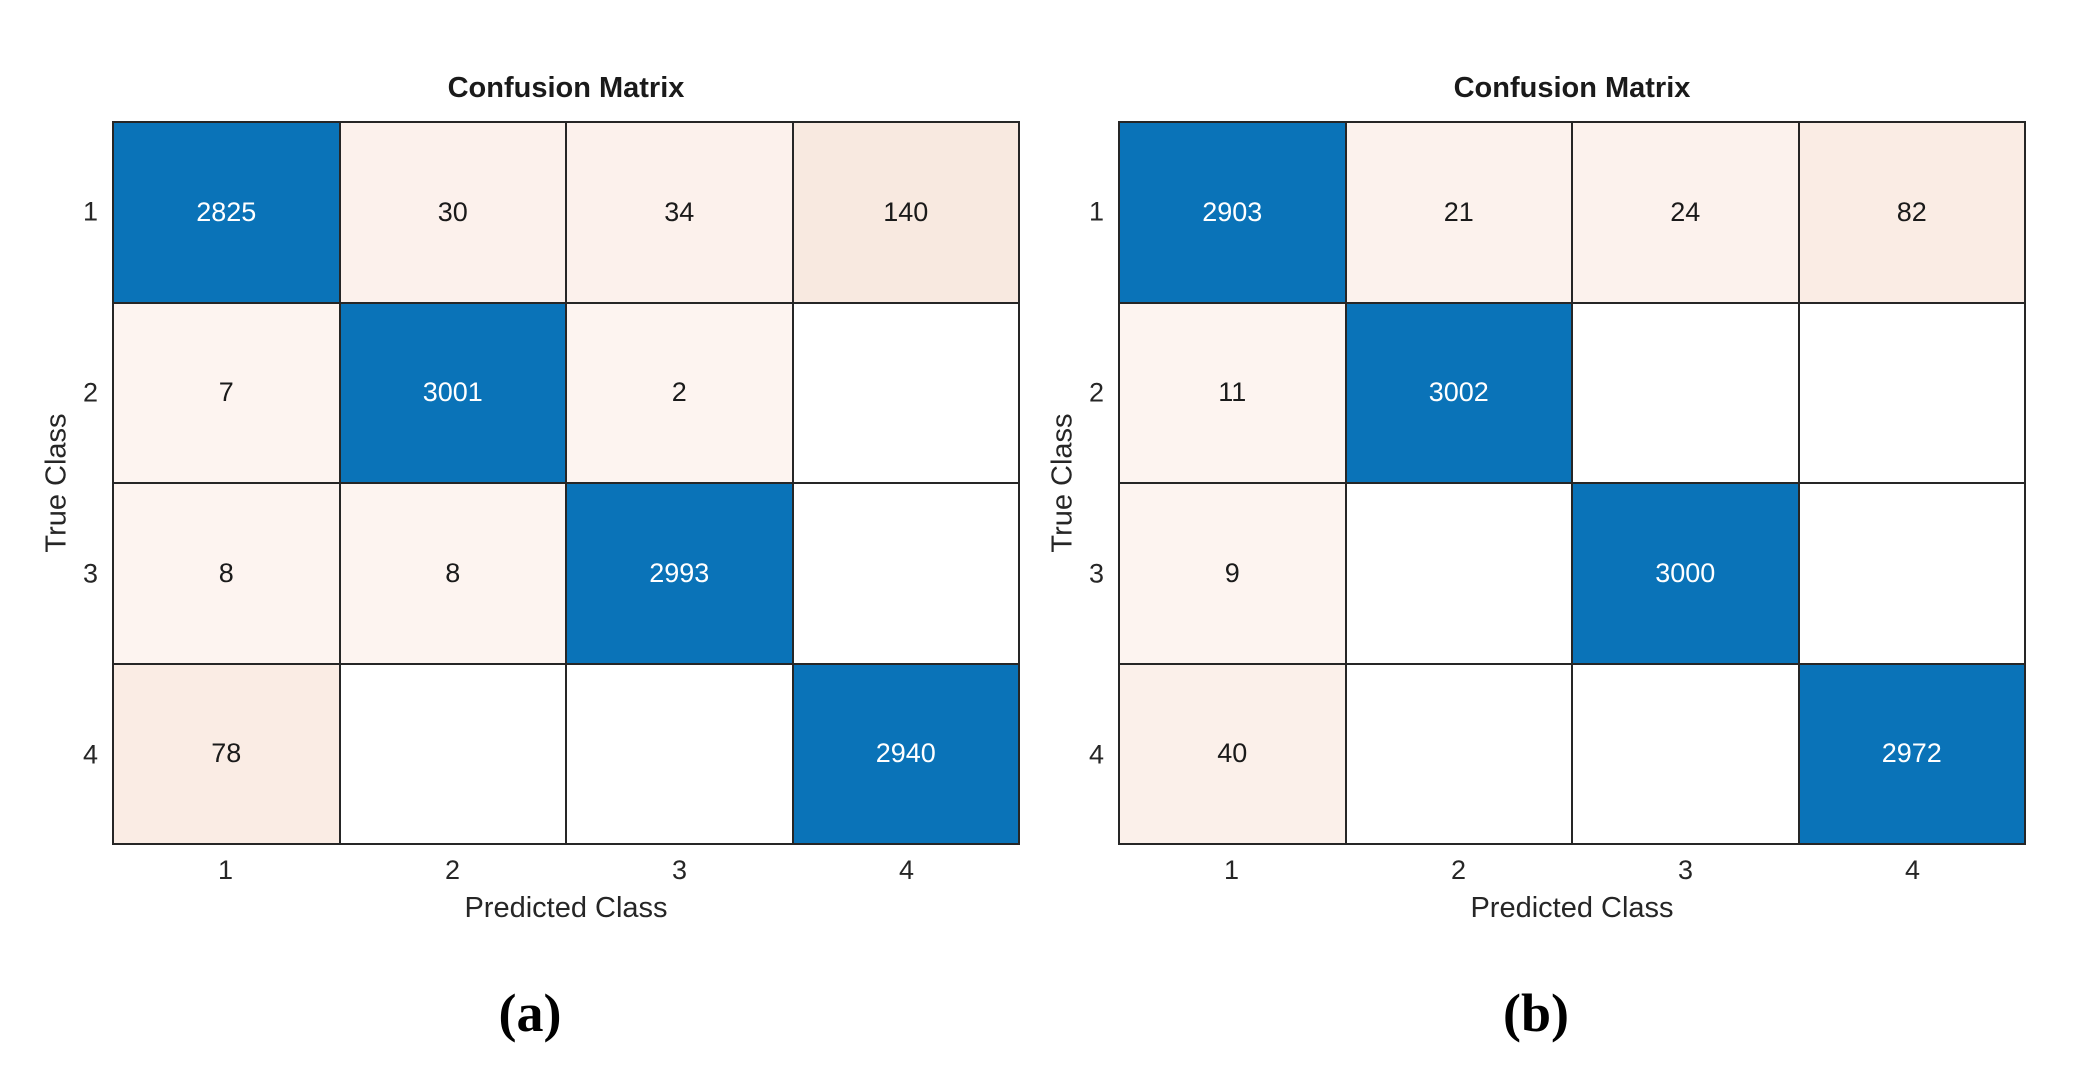  What do you see at coordinates (226, 753) in the screenshot?
I see `matrix-cell: 78` at bounding box center [226, 753].